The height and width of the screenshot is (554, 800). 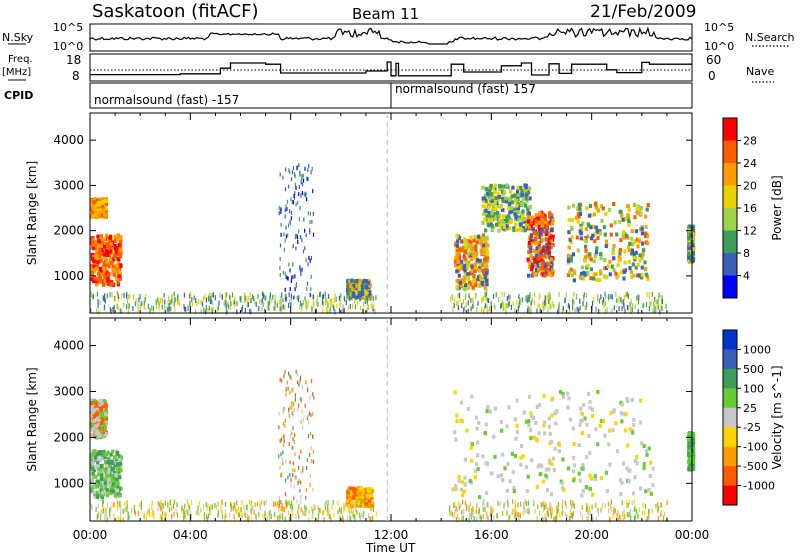 I want to click on colorbar-swatch, so click(x=730, y=152).